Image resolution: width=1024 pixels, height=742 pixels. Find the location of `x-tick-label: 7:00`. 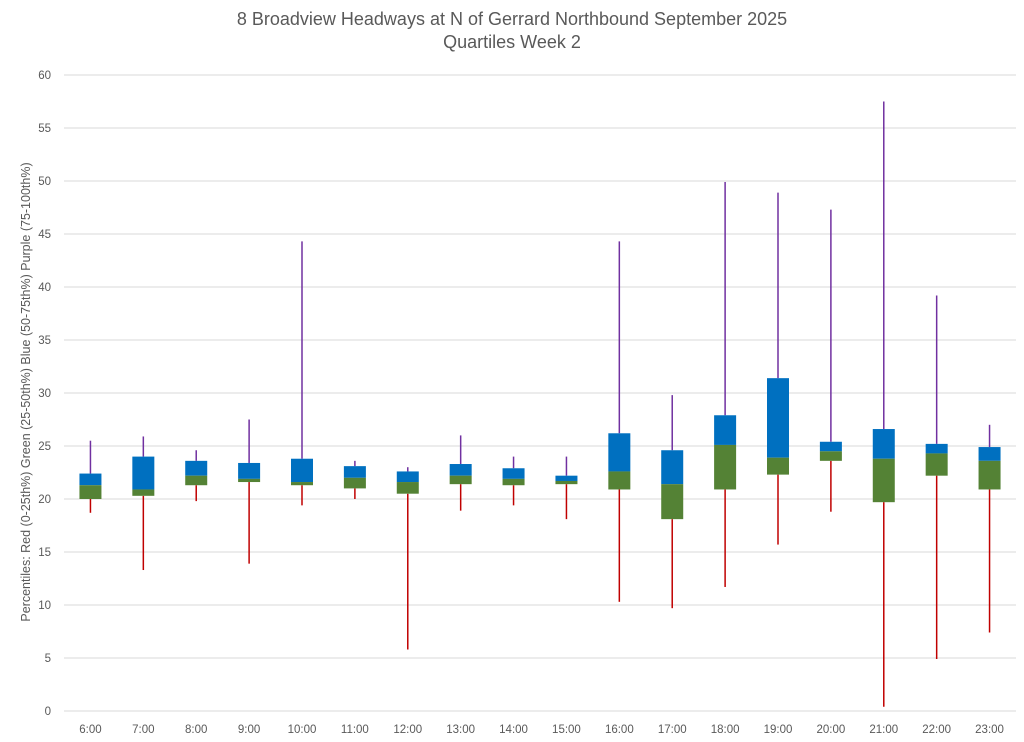

x-tick-label: 7:00 is located at coordinates (143, 730).